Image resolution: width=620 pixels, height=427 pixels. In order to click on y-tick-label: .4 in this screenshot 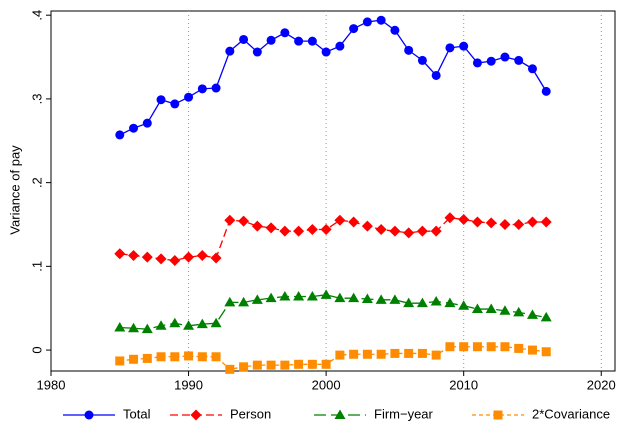, I will do `click(36, 15)`.